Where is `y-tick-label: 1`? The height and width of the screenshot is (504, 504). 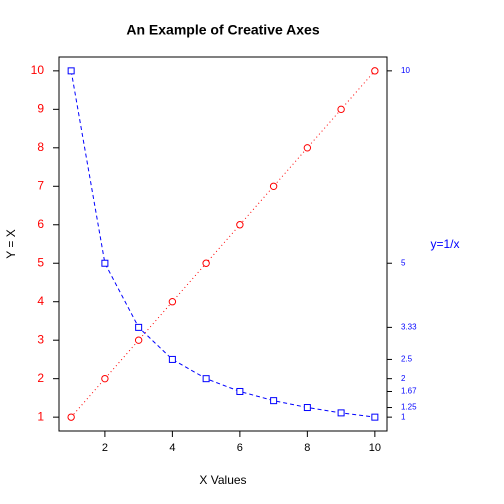
y-tick-label: 1 is located at coordinates (40, 416).